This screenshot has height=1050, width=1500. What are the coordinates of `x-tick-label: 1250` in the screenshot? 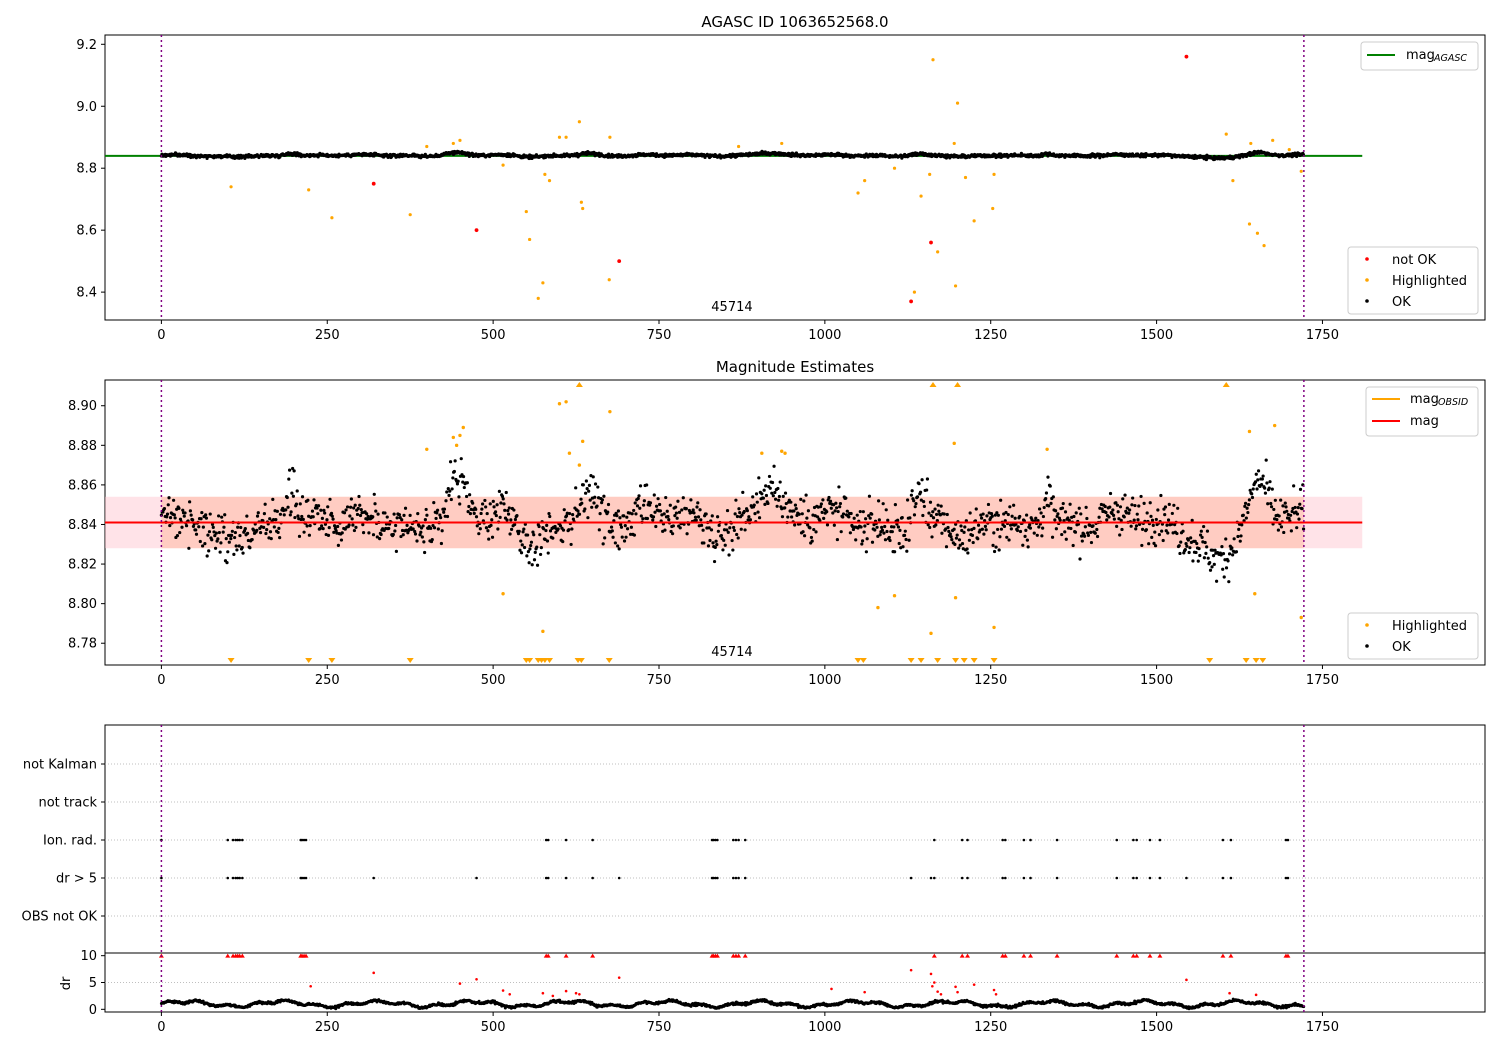 It's located at (990, 335).